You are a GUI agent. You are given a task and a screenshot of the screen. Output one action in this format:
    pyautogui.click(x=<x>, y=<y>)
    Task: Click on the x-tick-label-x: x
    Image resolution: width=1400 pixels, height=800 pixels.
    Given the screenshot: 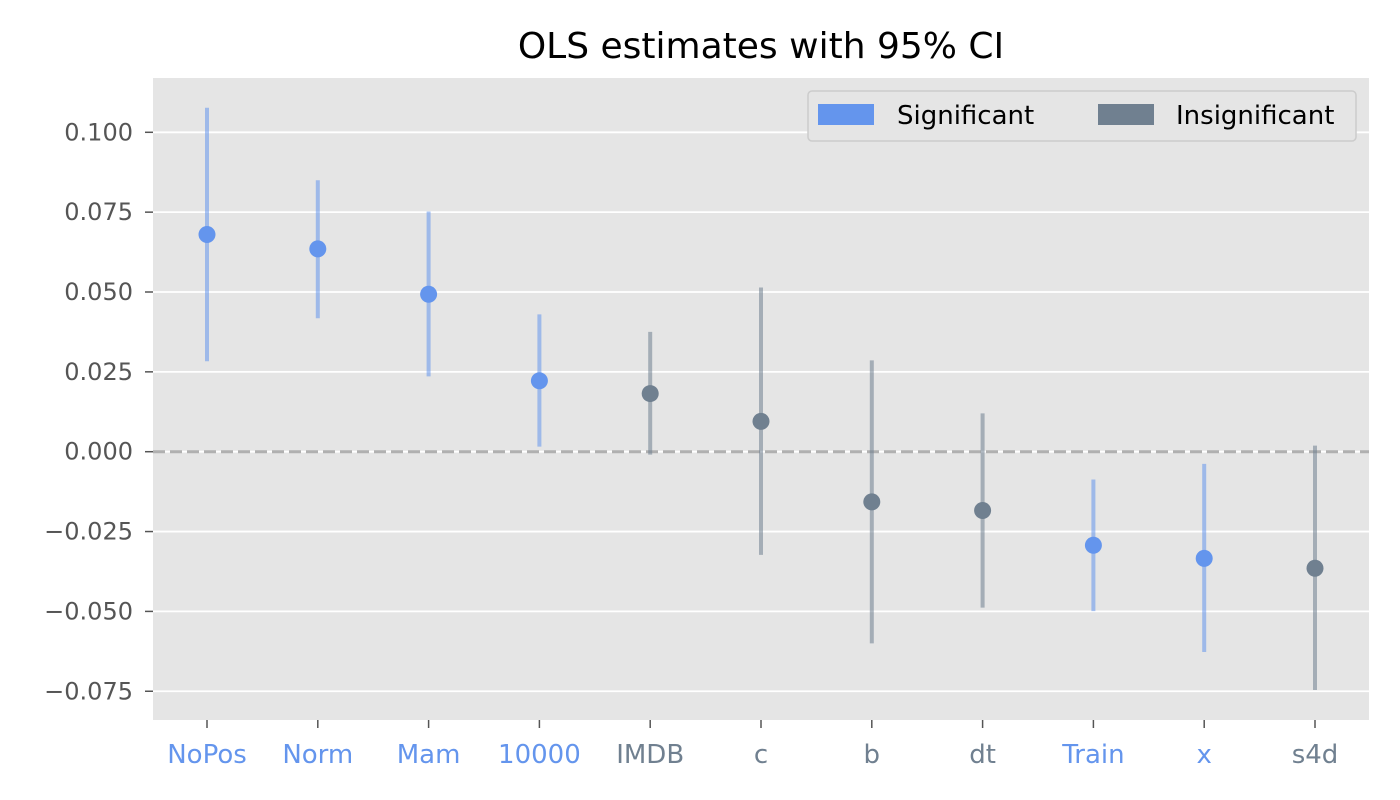 What is the action you would take?
    pyautogui.click(x=1204, y=755)
    